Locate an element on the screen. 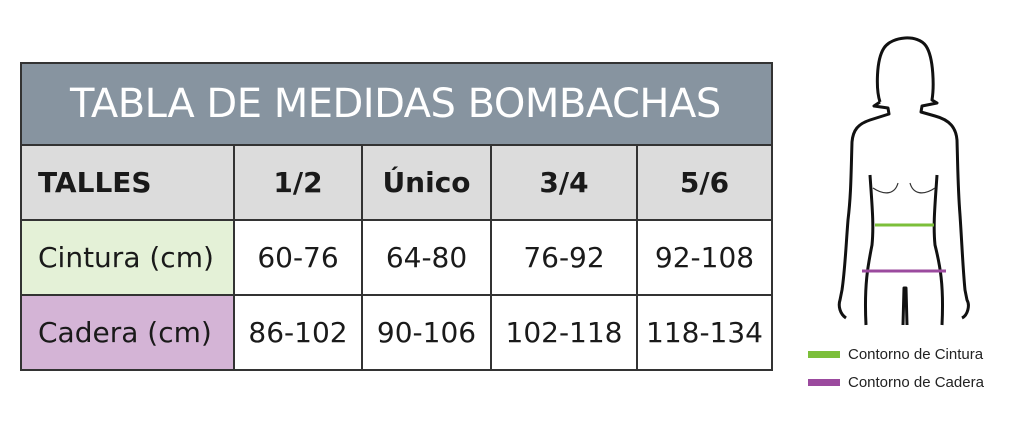  cell: 118-134 is located at coordinates (704, 332).